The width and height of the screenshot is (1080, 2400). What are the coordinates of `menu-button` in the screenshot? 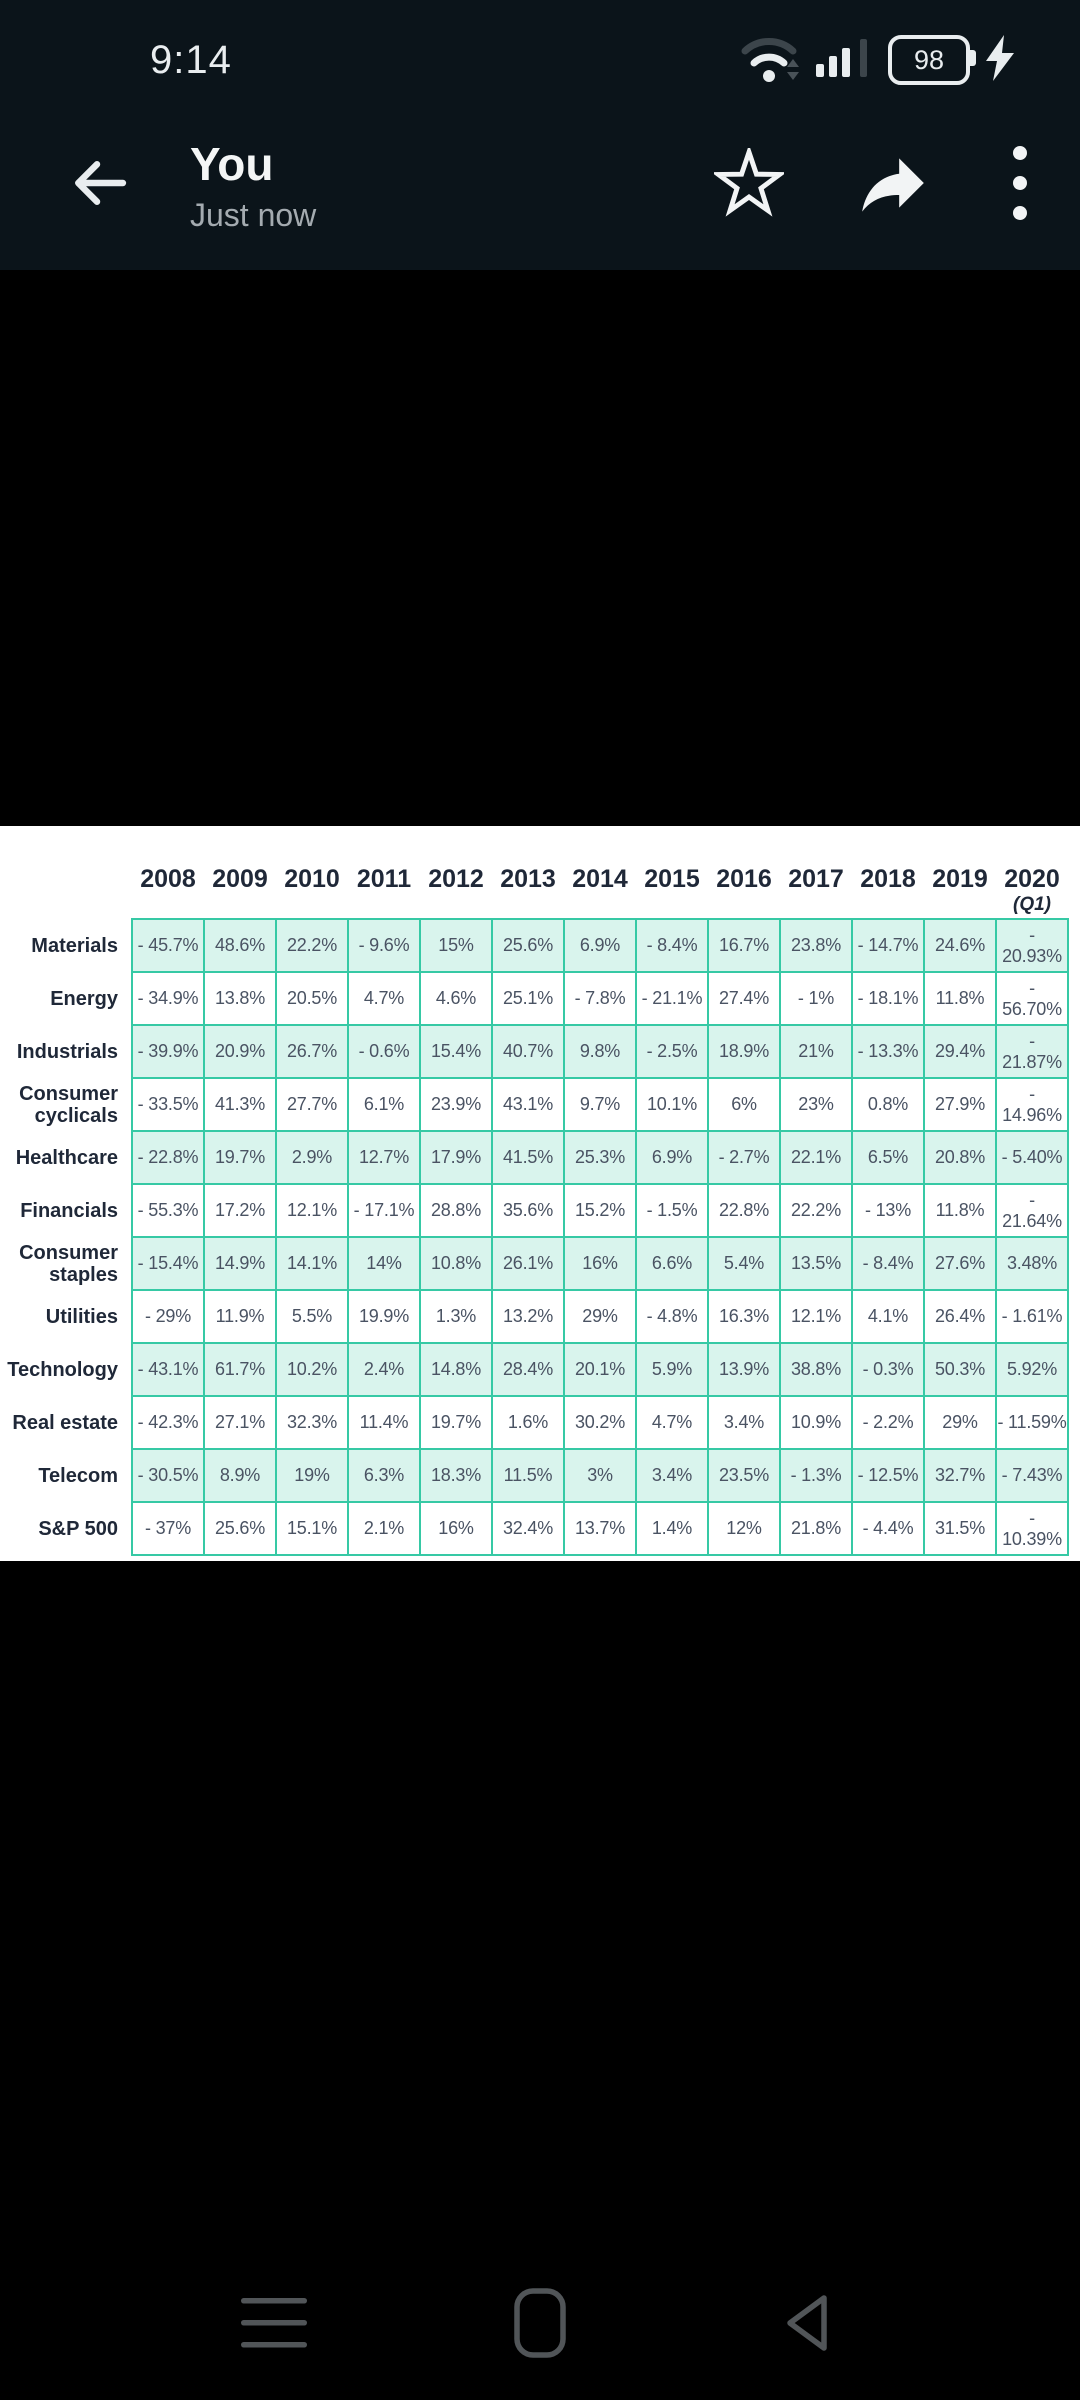 It's located at (1020, 185).